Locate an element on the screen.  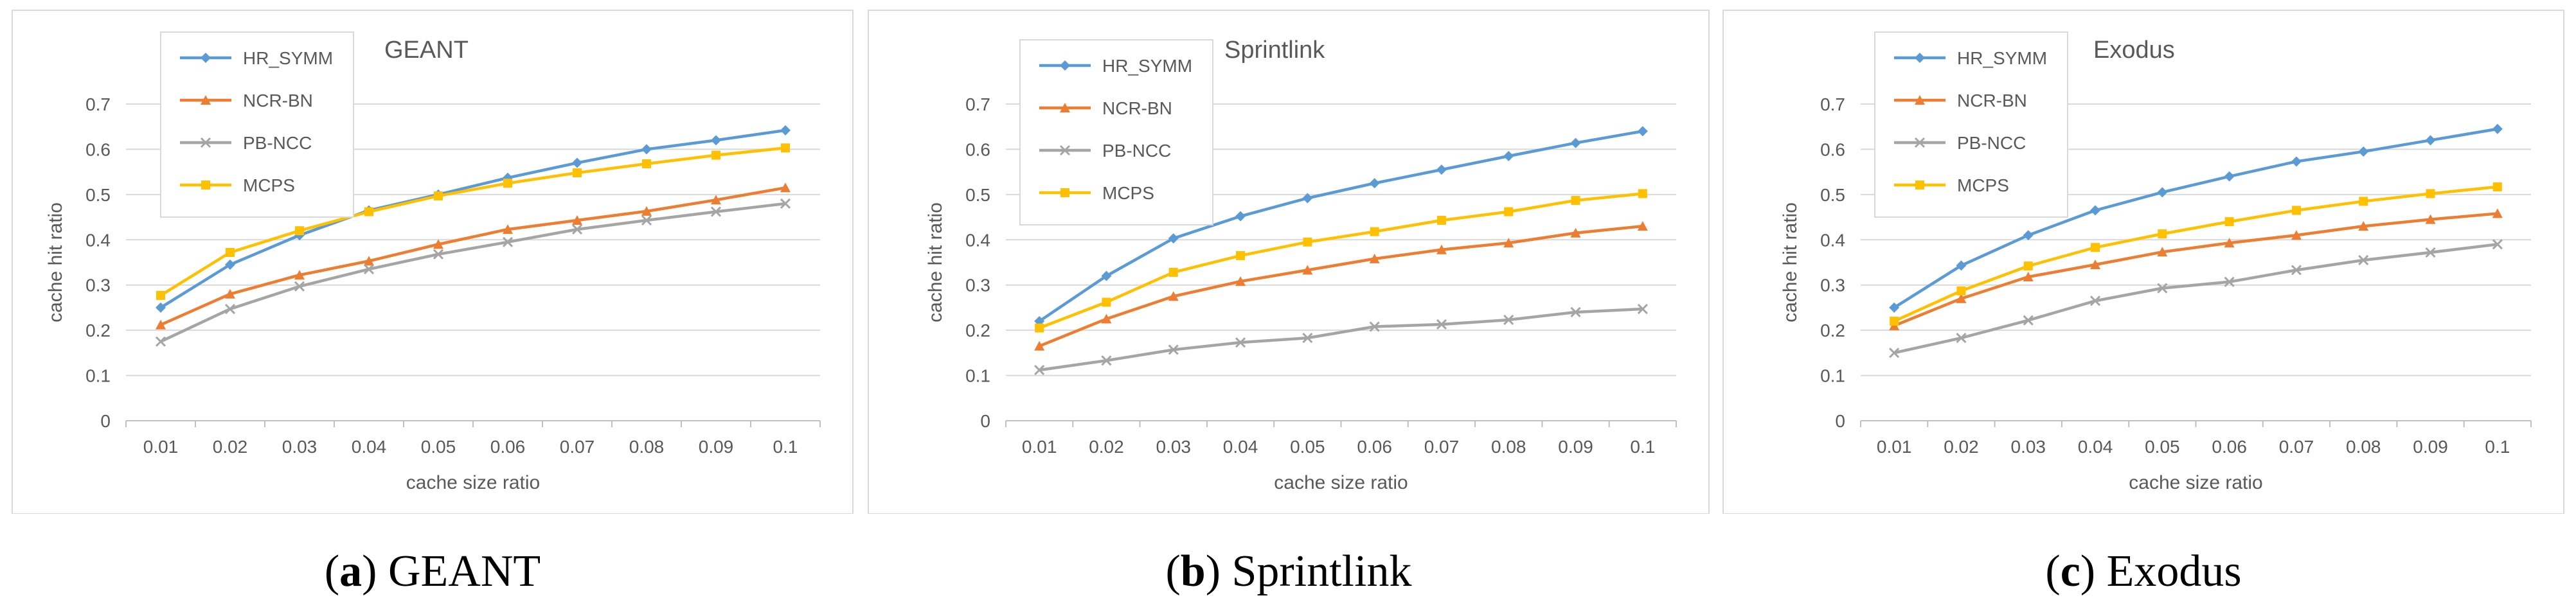
series-ncr-bn is located at coordinates (473, 256).